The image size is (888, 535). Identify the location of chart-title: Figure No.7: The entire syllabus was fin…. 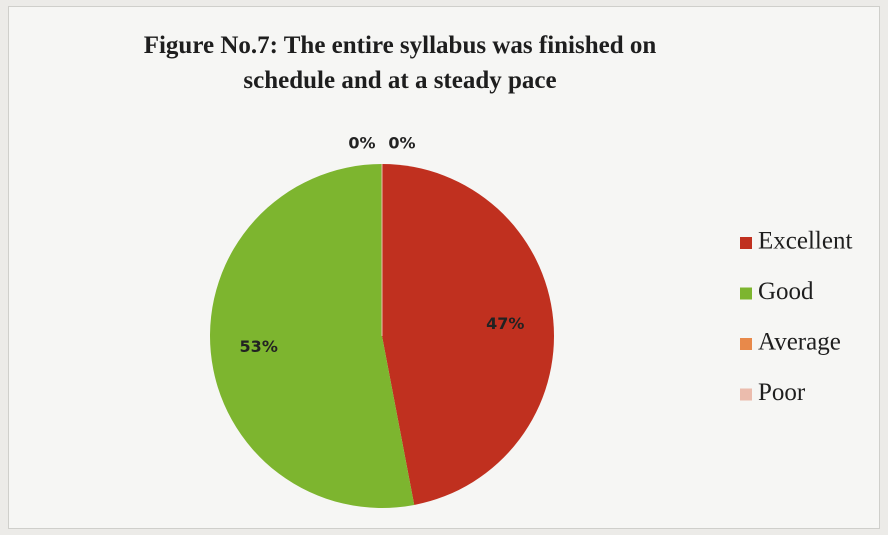
(400, 63).